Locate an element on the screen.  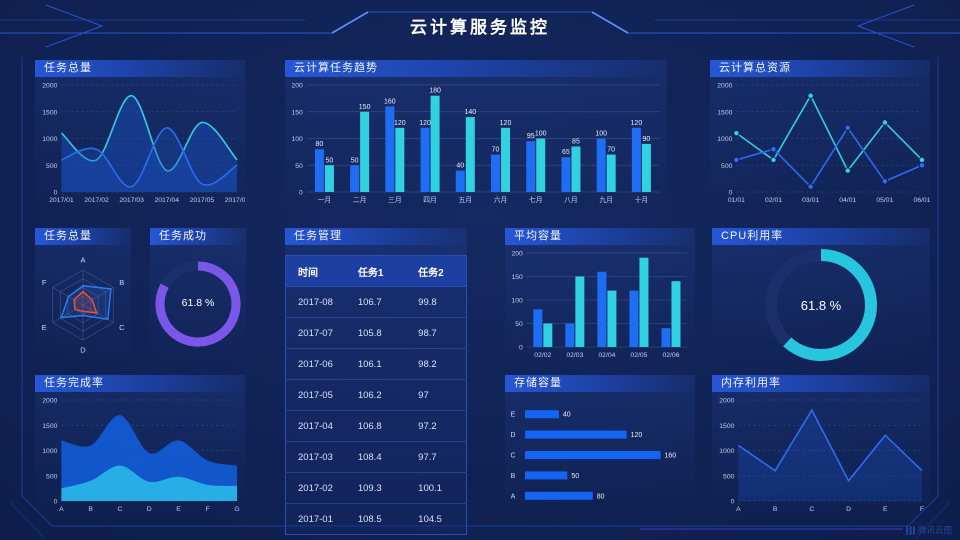
svg-text: 200 is located at coordinates (297, 86).